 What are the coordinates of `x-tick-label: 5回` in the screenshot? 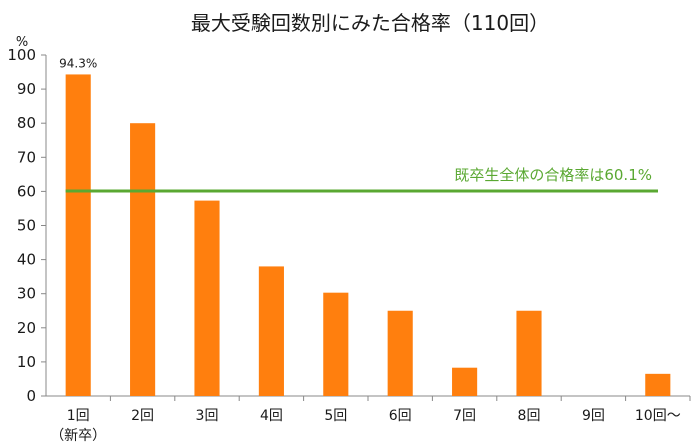 It's located at (335, 416).